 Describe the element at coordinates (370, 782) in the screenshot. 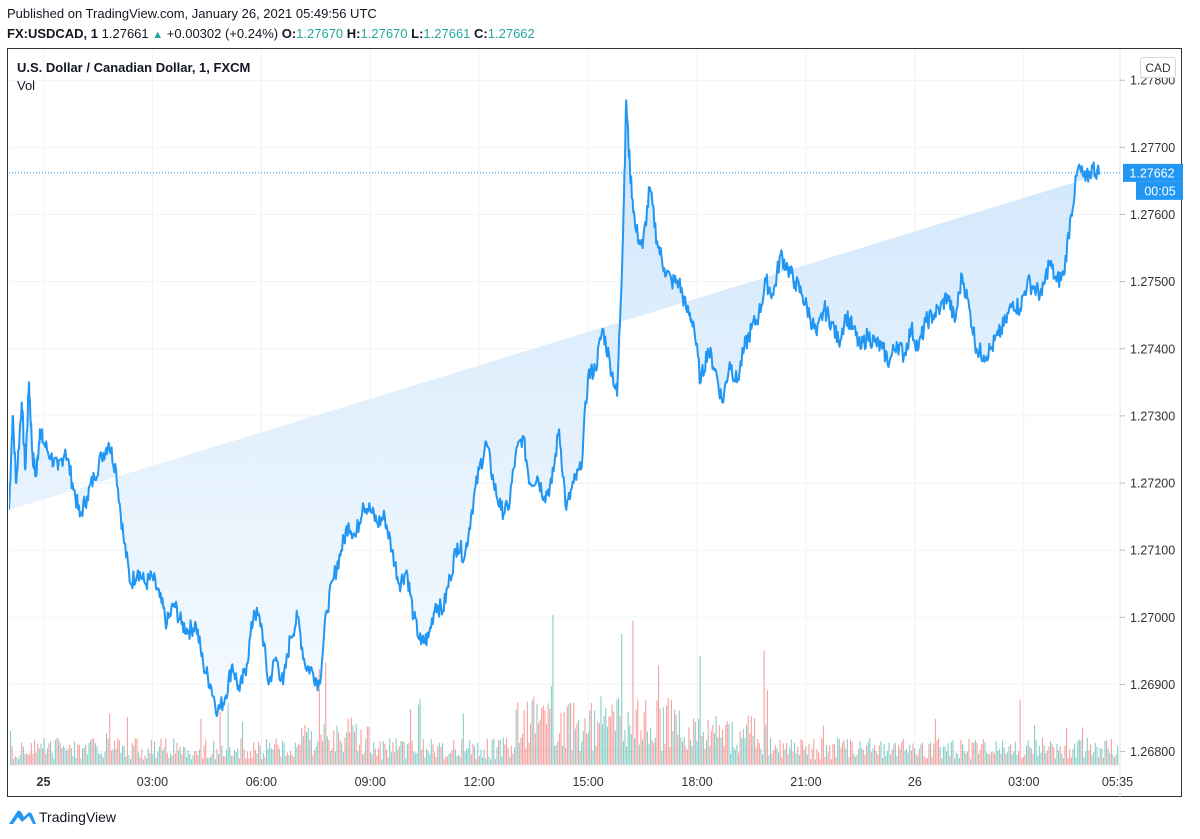

I see `x-tick-label: 09:00` at that location.